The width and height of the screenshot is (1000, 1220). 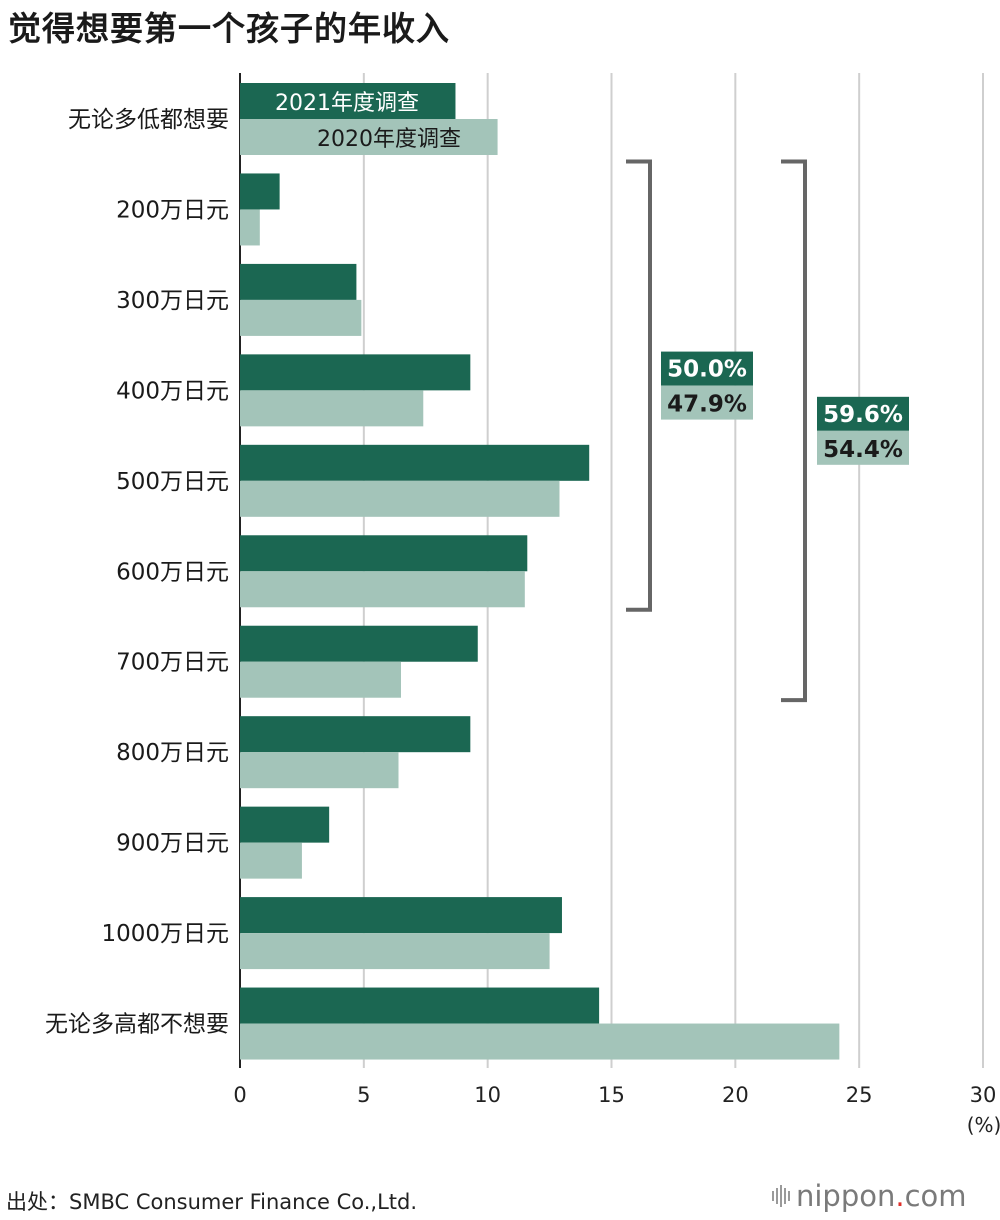 What do you see at coordinates (389, 139) in the screenshot?
I see `legend-2020: 2020年度调查` at bounding box center [389, 139].